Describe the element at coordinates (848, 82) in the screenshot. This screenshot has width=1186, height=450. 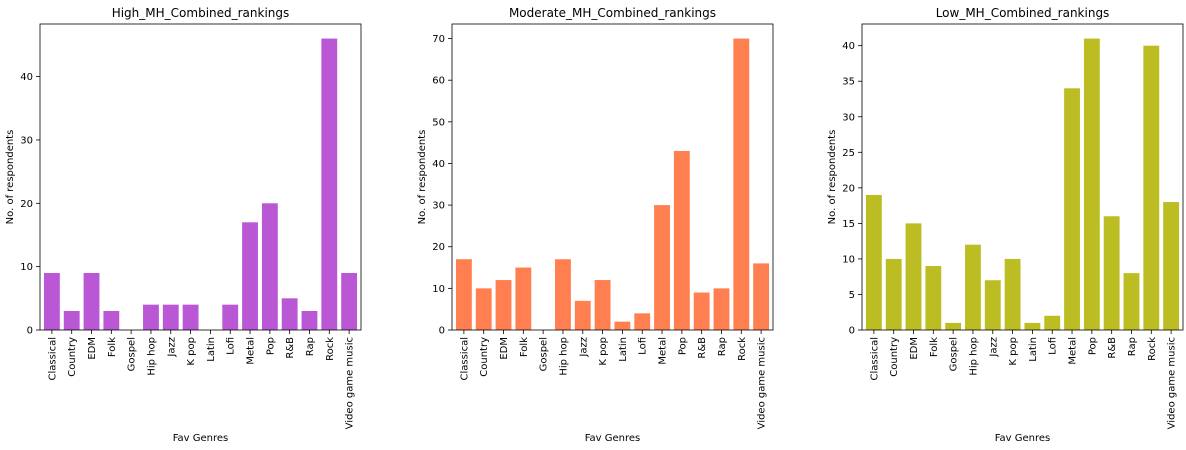
I see `y-tick-label: 35` at that location.